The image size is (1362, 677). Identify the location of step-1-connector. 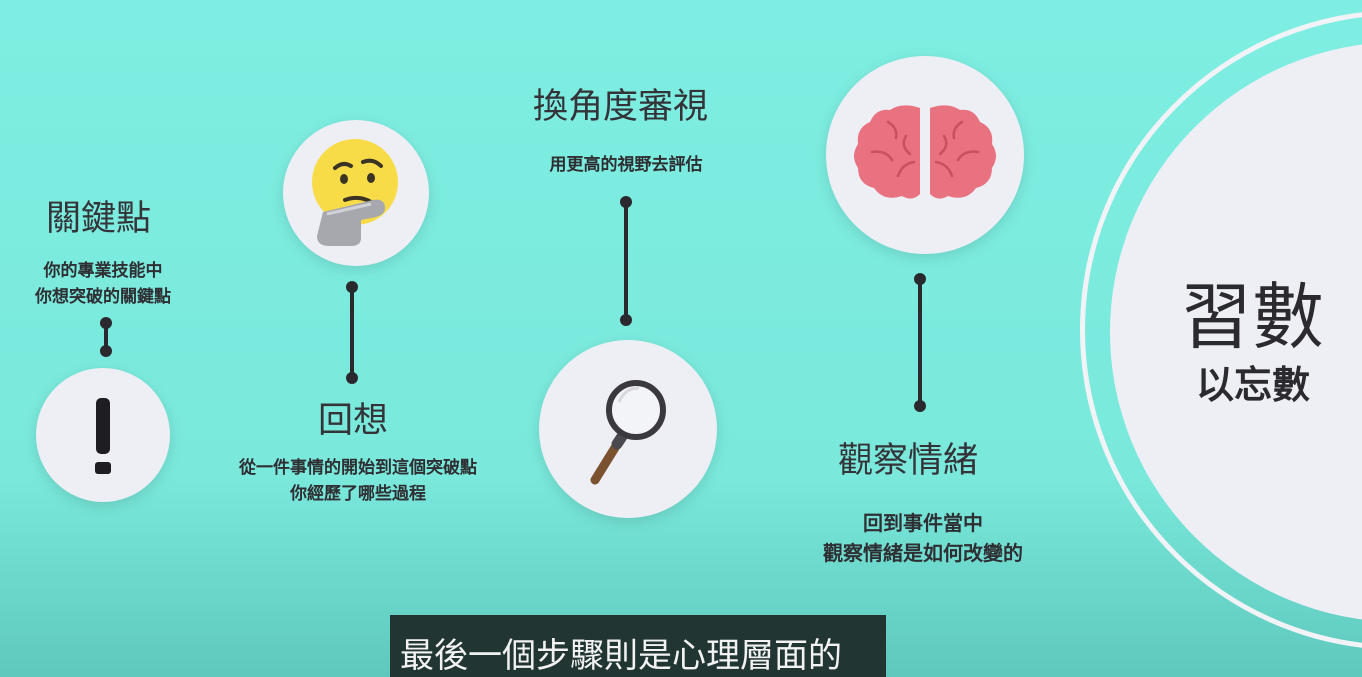
(106, 337).